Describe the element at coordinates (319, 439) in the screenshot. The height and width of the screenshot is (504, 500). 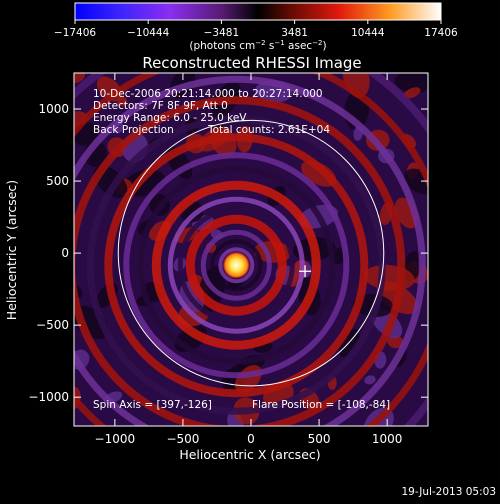
I see `x-tick-label: 500` at that location.